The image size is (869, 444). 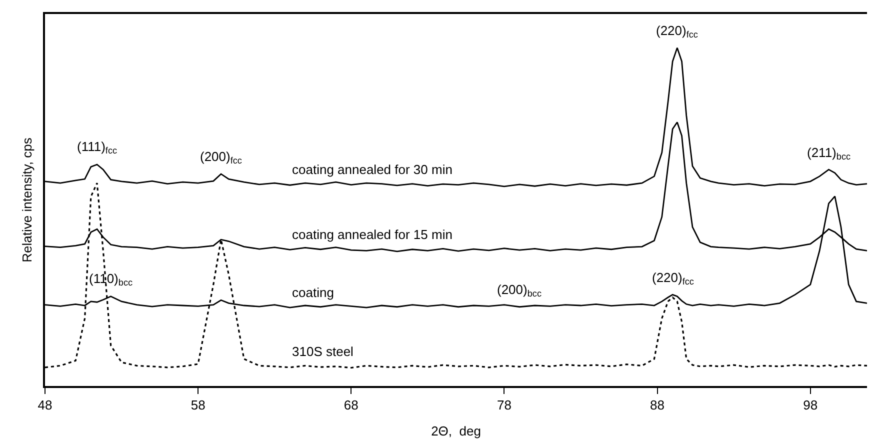 I want to click on annotation: (200)$_{fcc}$, so click(x=221, y=157).